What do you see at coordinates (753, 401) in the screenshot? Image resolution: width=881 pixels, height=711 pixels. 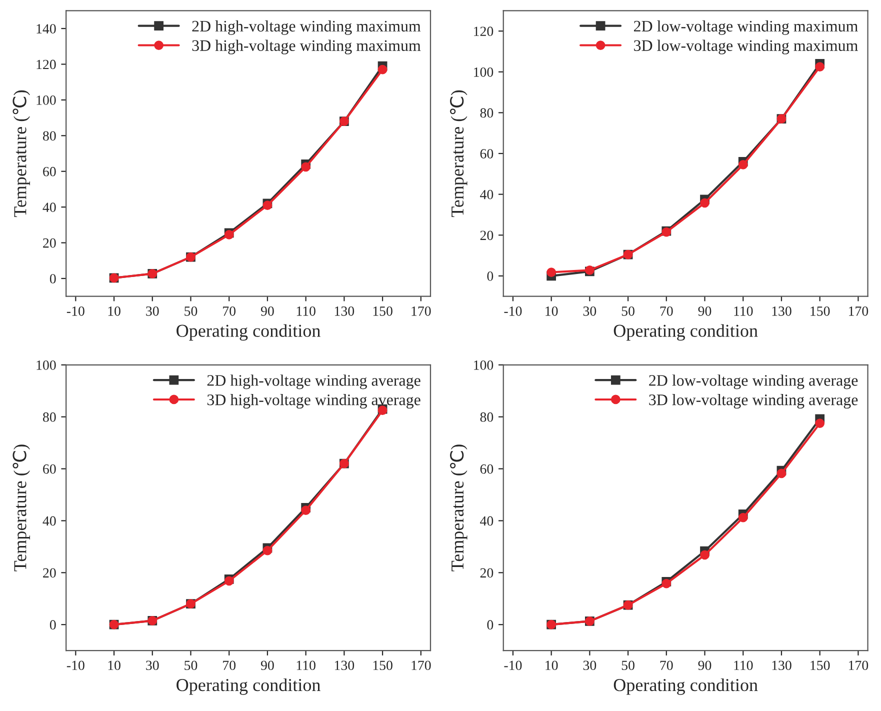 I see `legend-label: 3D low-voltage winding average` at bounding box center [753, 401].